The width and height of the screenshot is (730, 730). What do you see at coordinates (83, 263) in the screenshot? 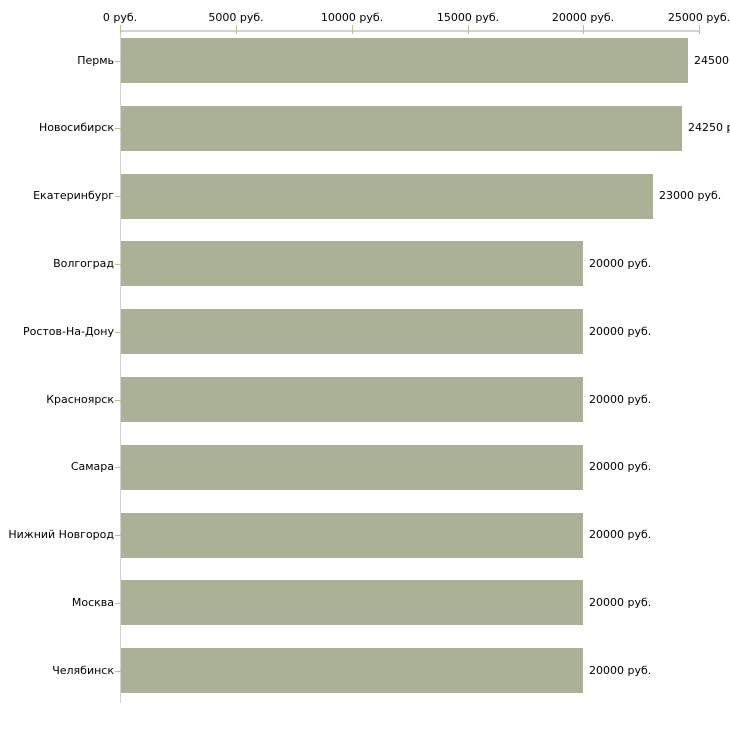
I see `category-label: Волгоград` at bounding box center [83, 263].